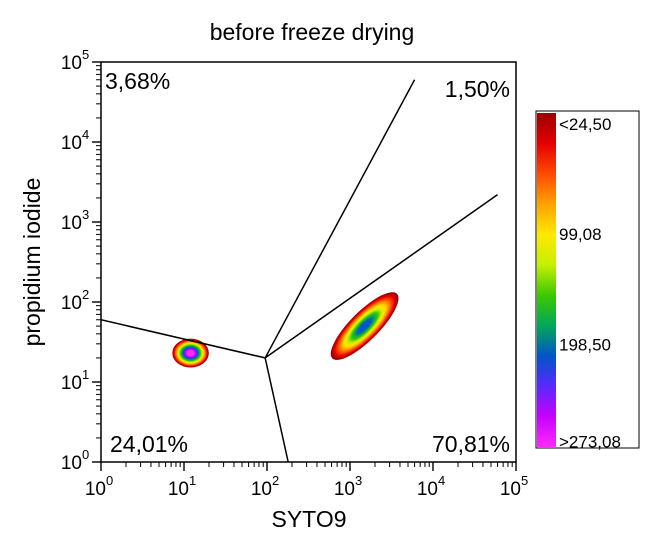 The height and width of the screenshot is (540, 652). I want to click on quadrant-label-top-left: 3,68%, so click(137, 81).